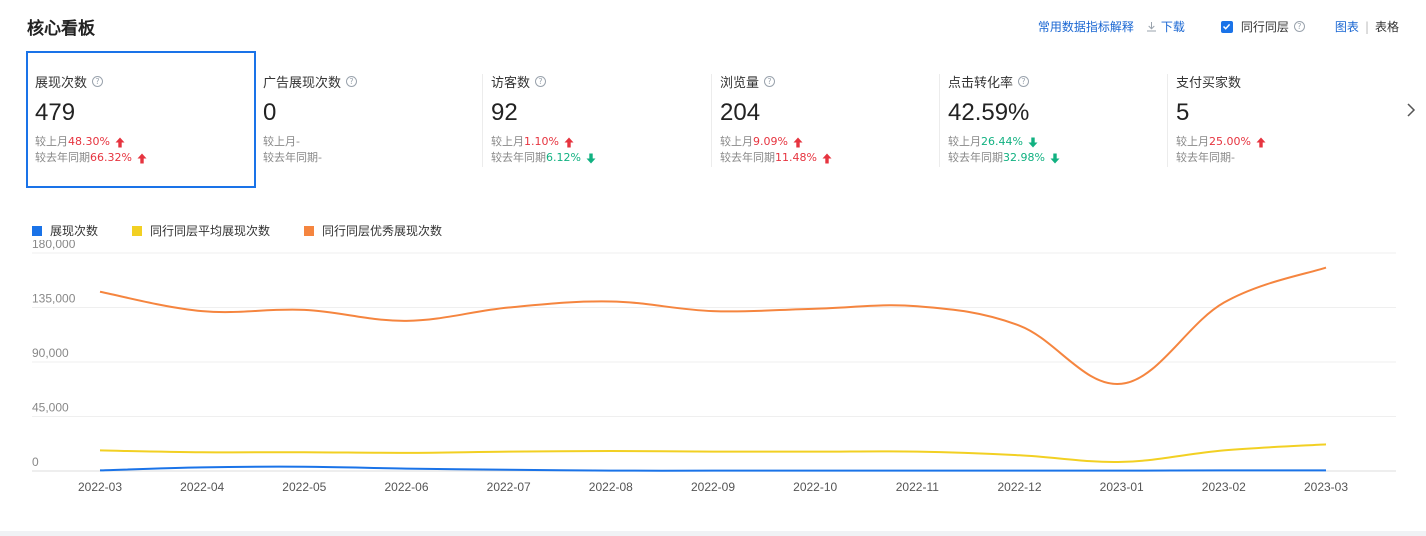 This screenshot has height=536, width=1426. I want to click on metric-value: 0, so click(270, 112).